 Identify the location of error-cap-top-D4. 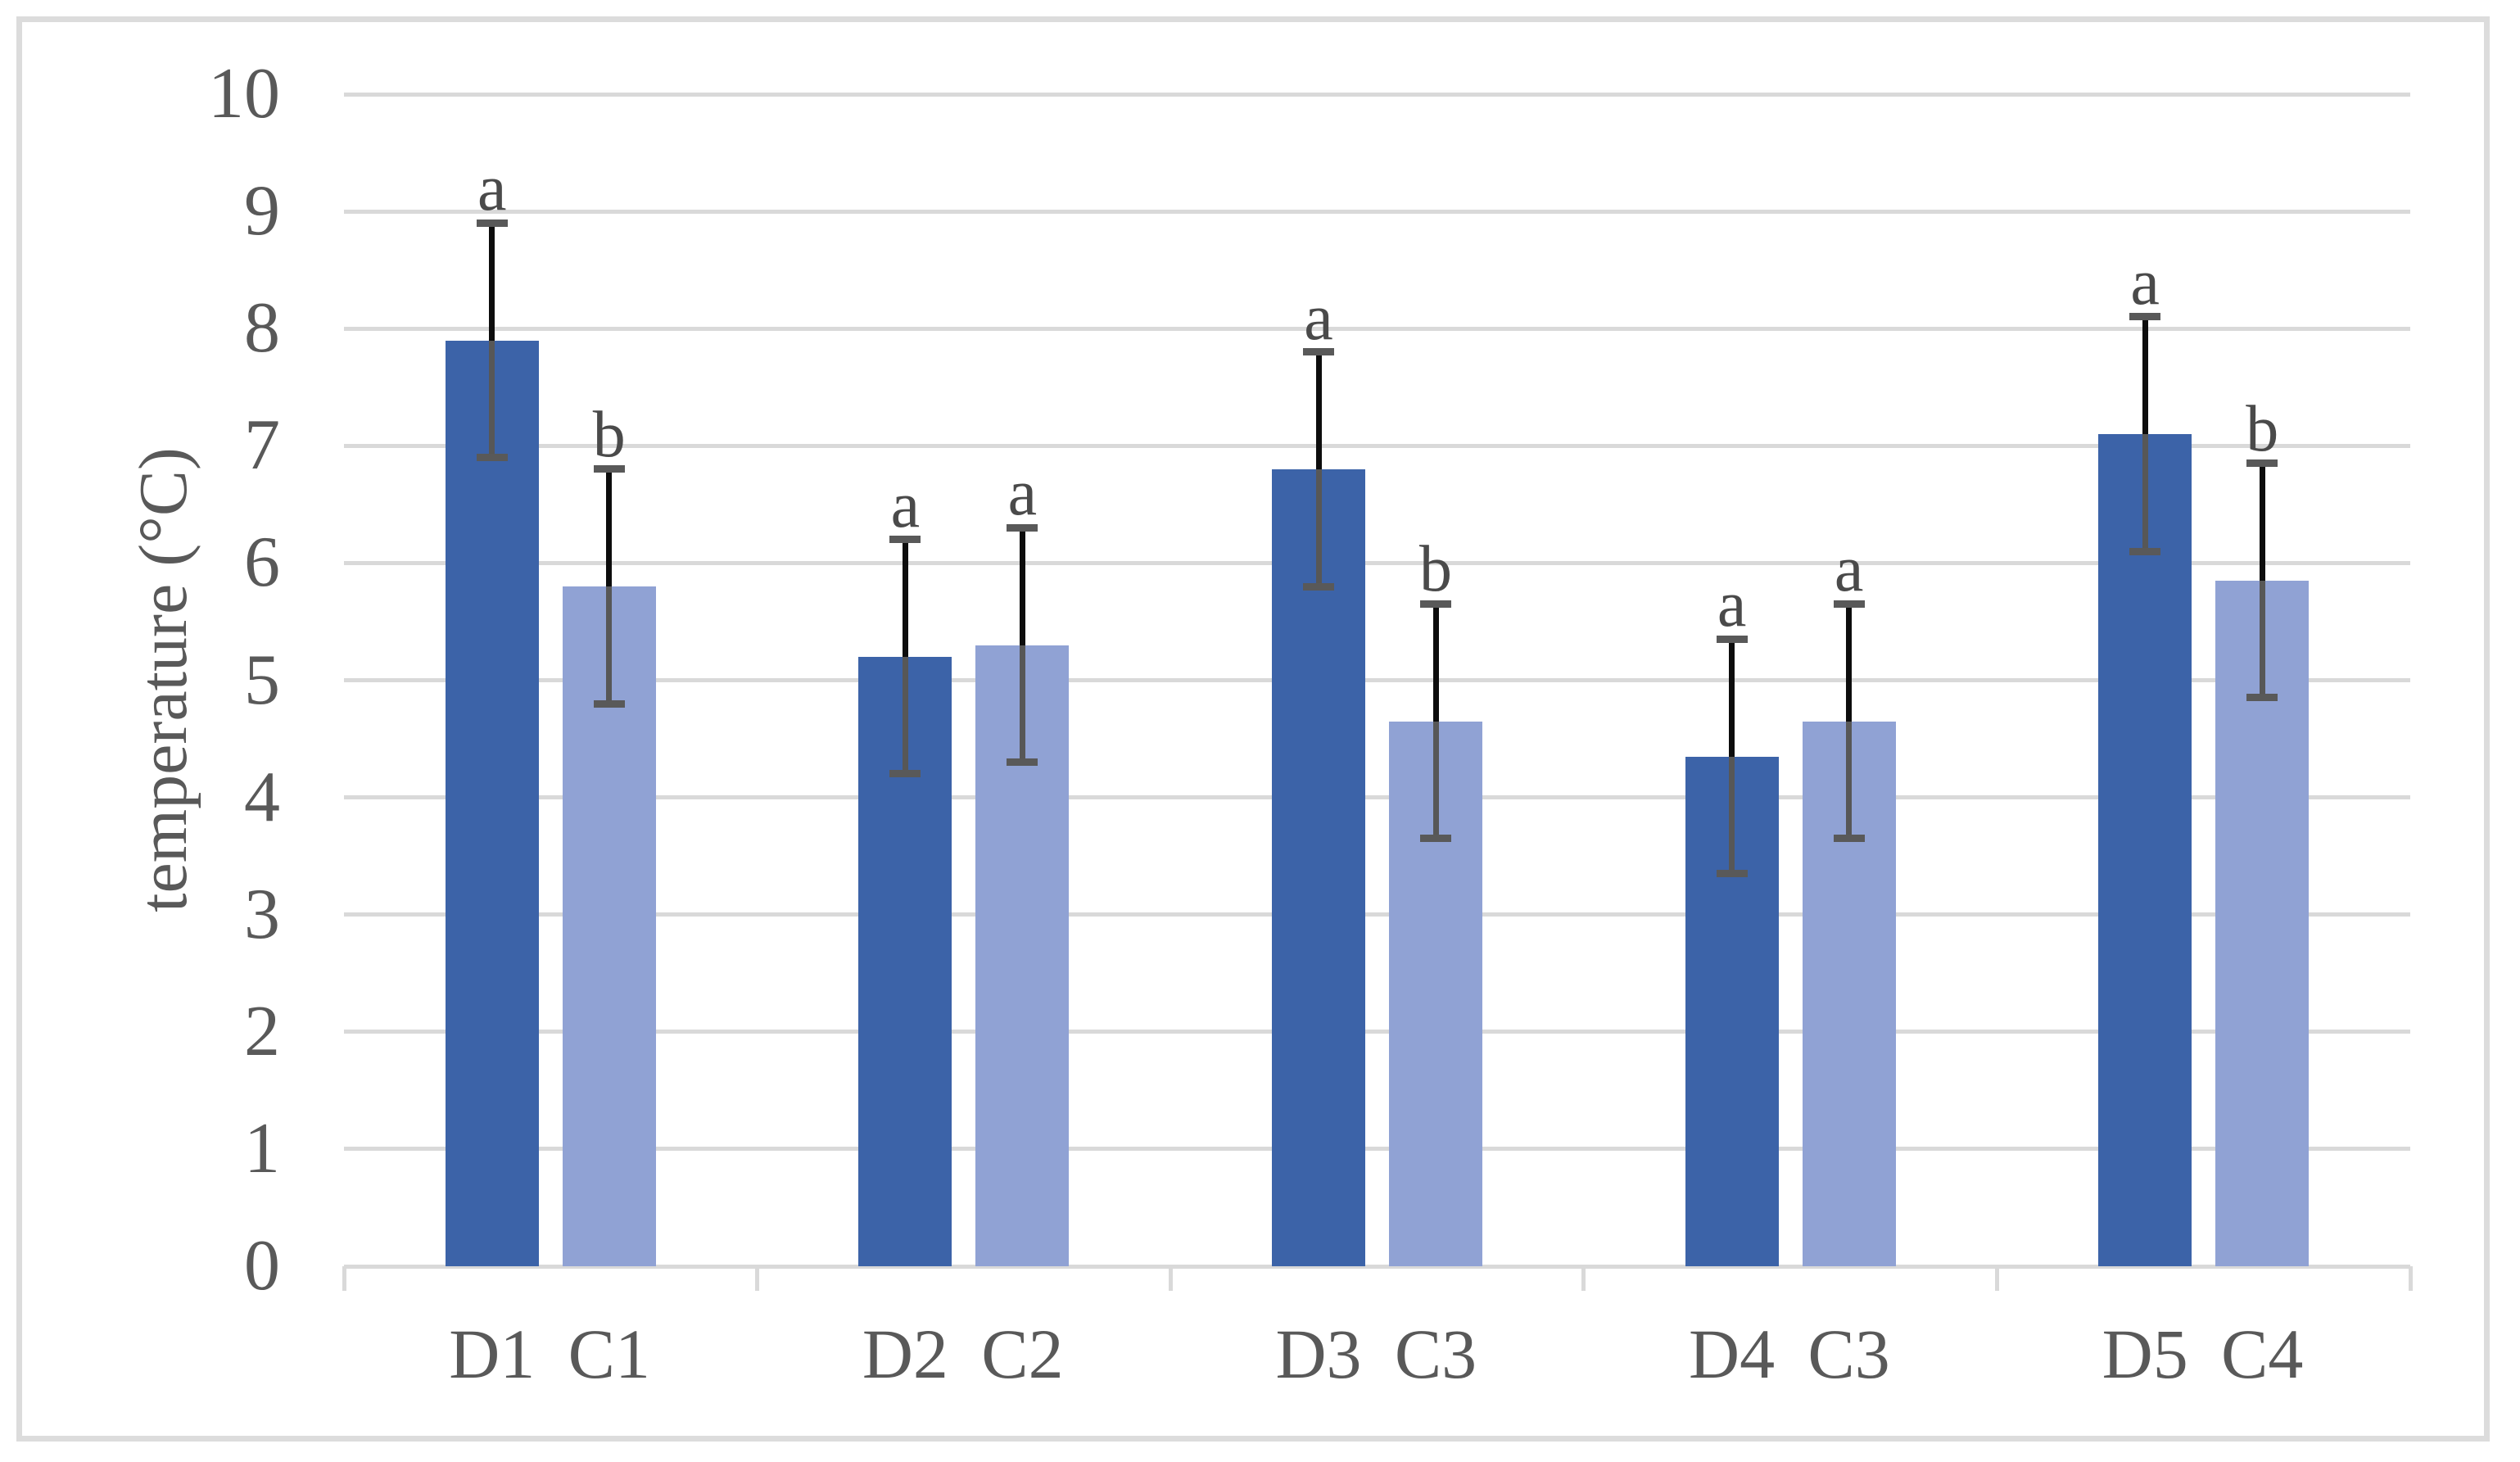
(1732, 639).